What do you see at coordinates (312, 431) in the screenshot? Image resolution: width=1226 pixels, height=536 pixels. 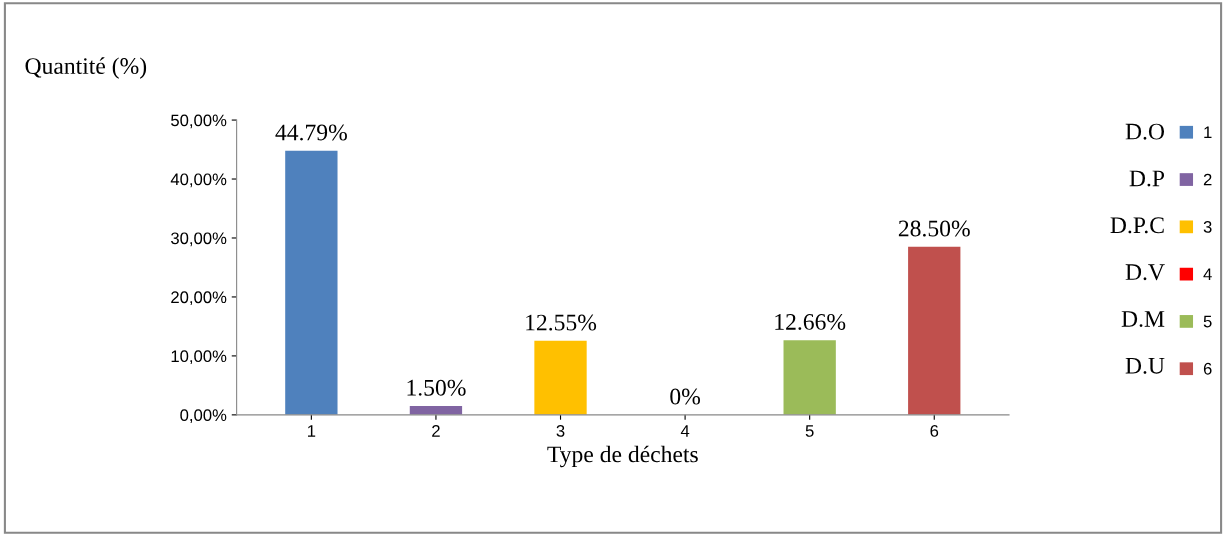 I see `x-tick-label: 1` at bounding box center [312, 431].